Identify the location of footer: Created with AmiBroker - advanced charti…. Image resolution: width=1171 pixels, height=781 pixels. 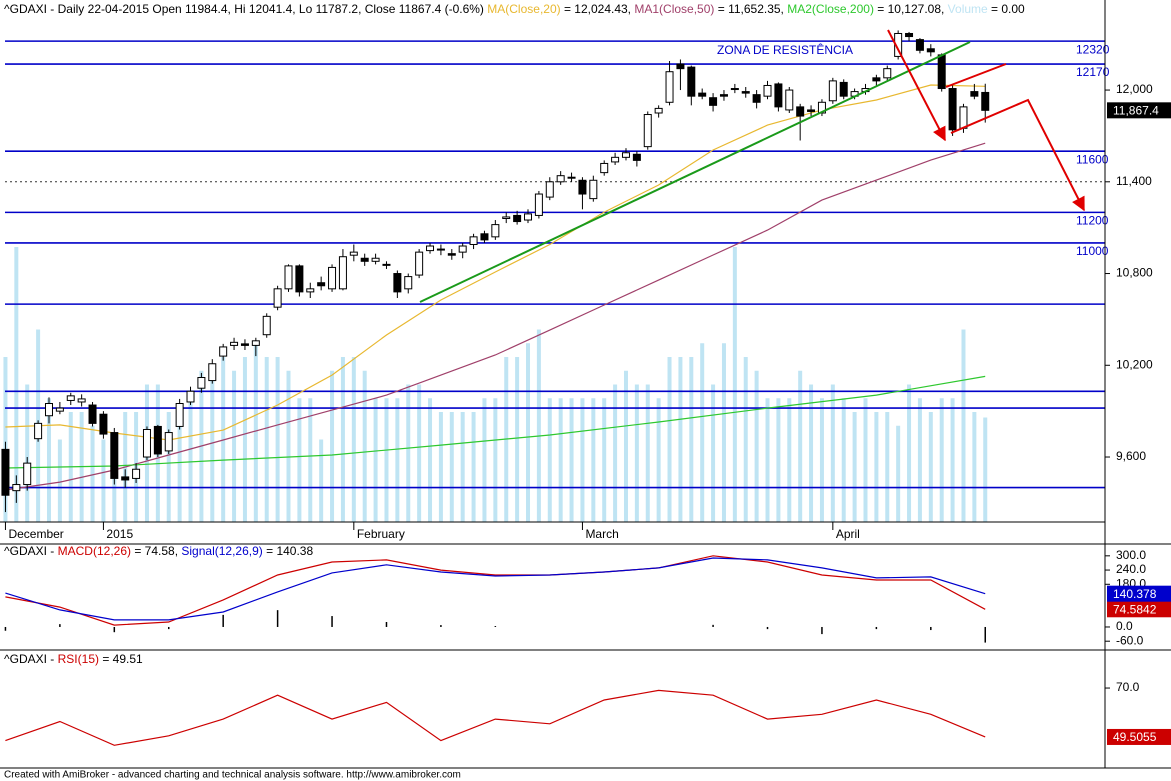
(232, 775).